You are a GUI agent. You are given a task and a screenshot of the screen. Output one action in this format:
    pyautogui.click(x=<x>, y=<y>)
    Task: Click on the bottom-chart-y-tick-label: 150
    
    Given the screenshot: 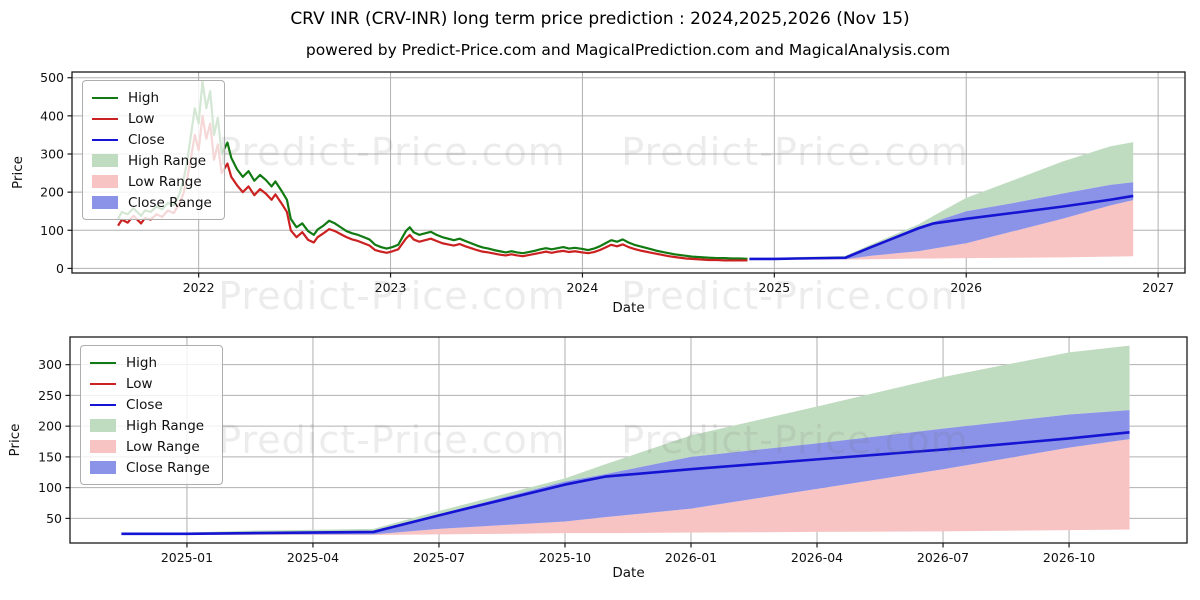 What is the action you would take?
    pyautogui.click(x=50, y=456)
    